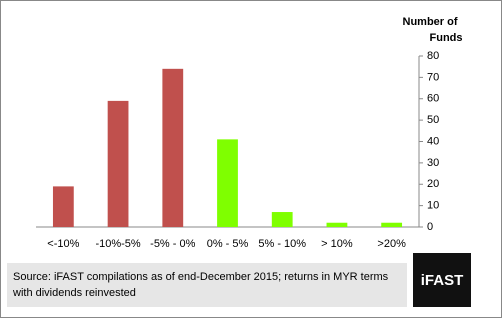  I want to click on logo: iFAST, so click(442, 280).